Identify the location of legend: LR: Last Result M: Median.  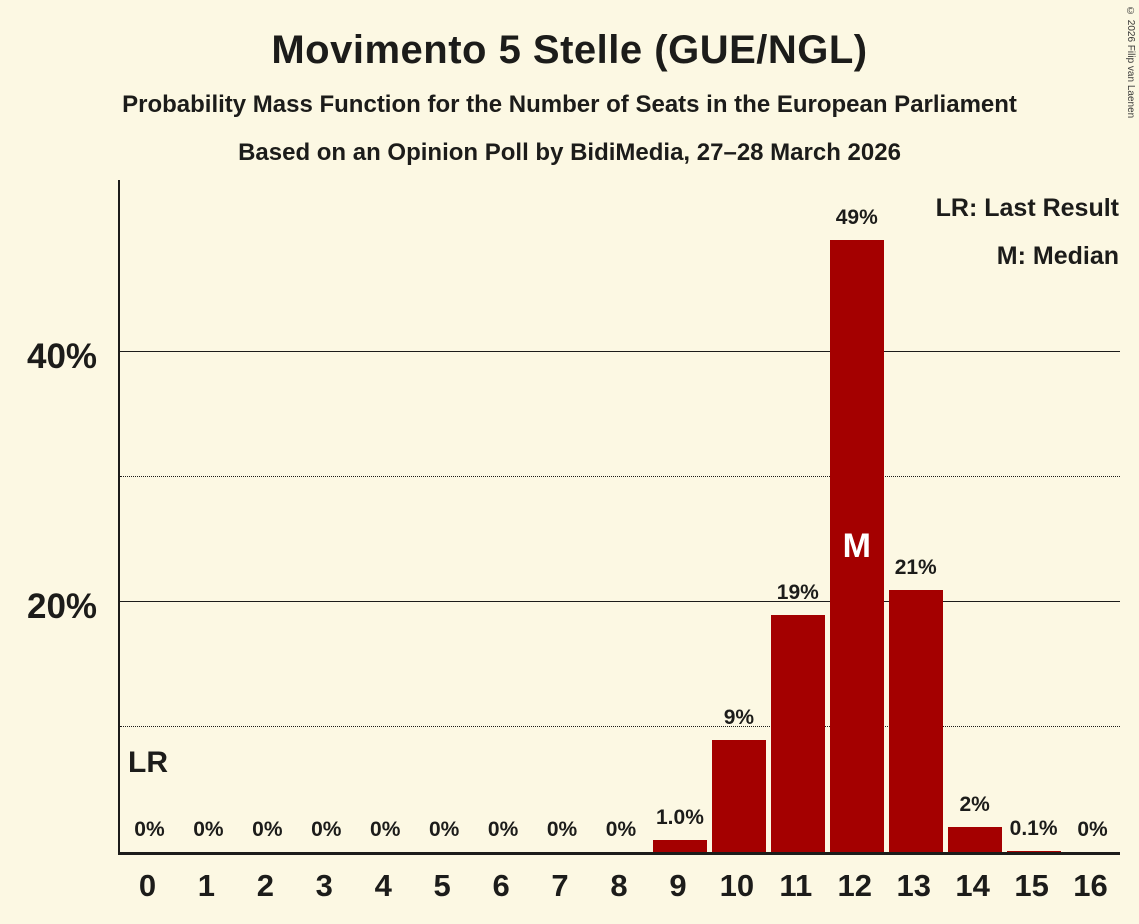
(1027, 232).